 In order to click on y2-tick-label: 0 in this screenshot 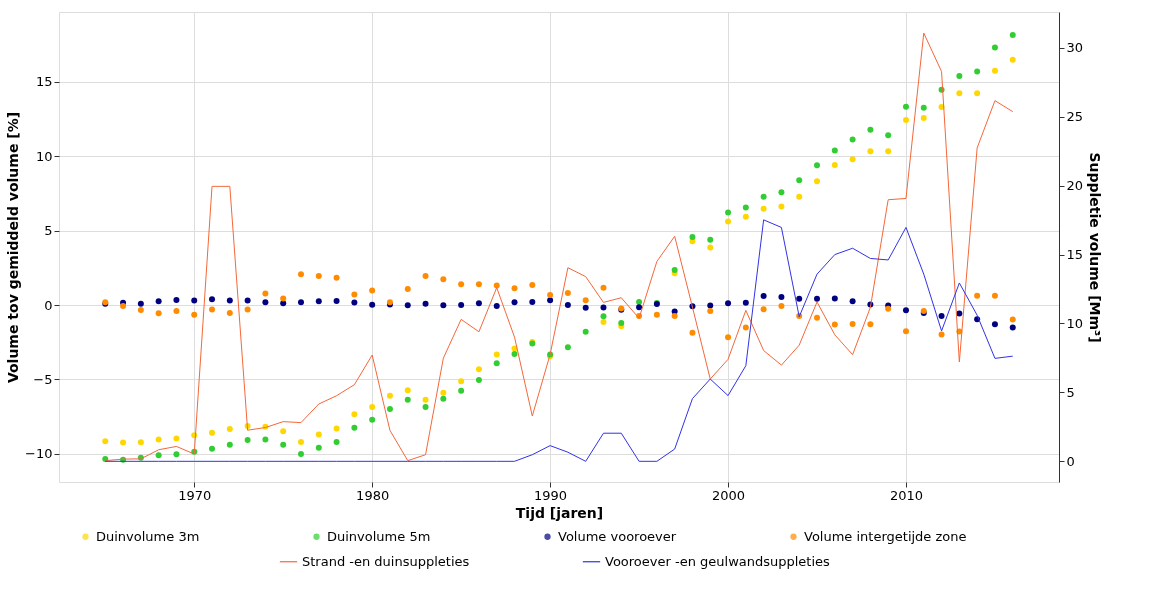, I will do `click(1070, 461)`.